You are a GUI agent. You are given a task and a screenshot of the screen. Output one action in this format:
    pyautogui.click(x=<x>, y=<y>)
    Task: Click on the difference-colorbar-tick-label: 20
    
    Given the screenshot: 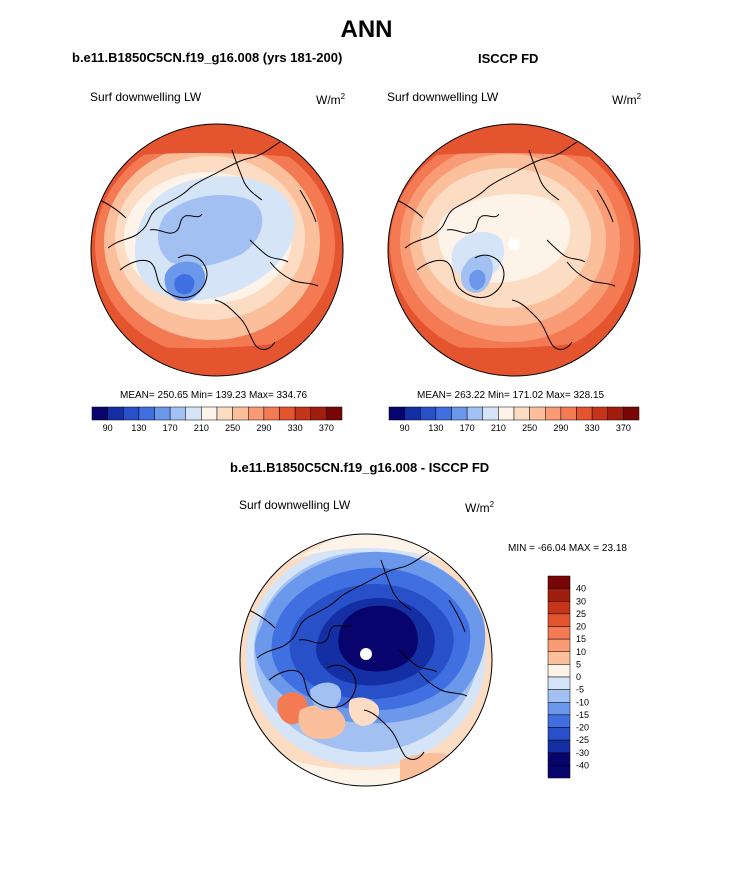 What is the action you would take?
    pyautogui.click(x=581, y=627)
    